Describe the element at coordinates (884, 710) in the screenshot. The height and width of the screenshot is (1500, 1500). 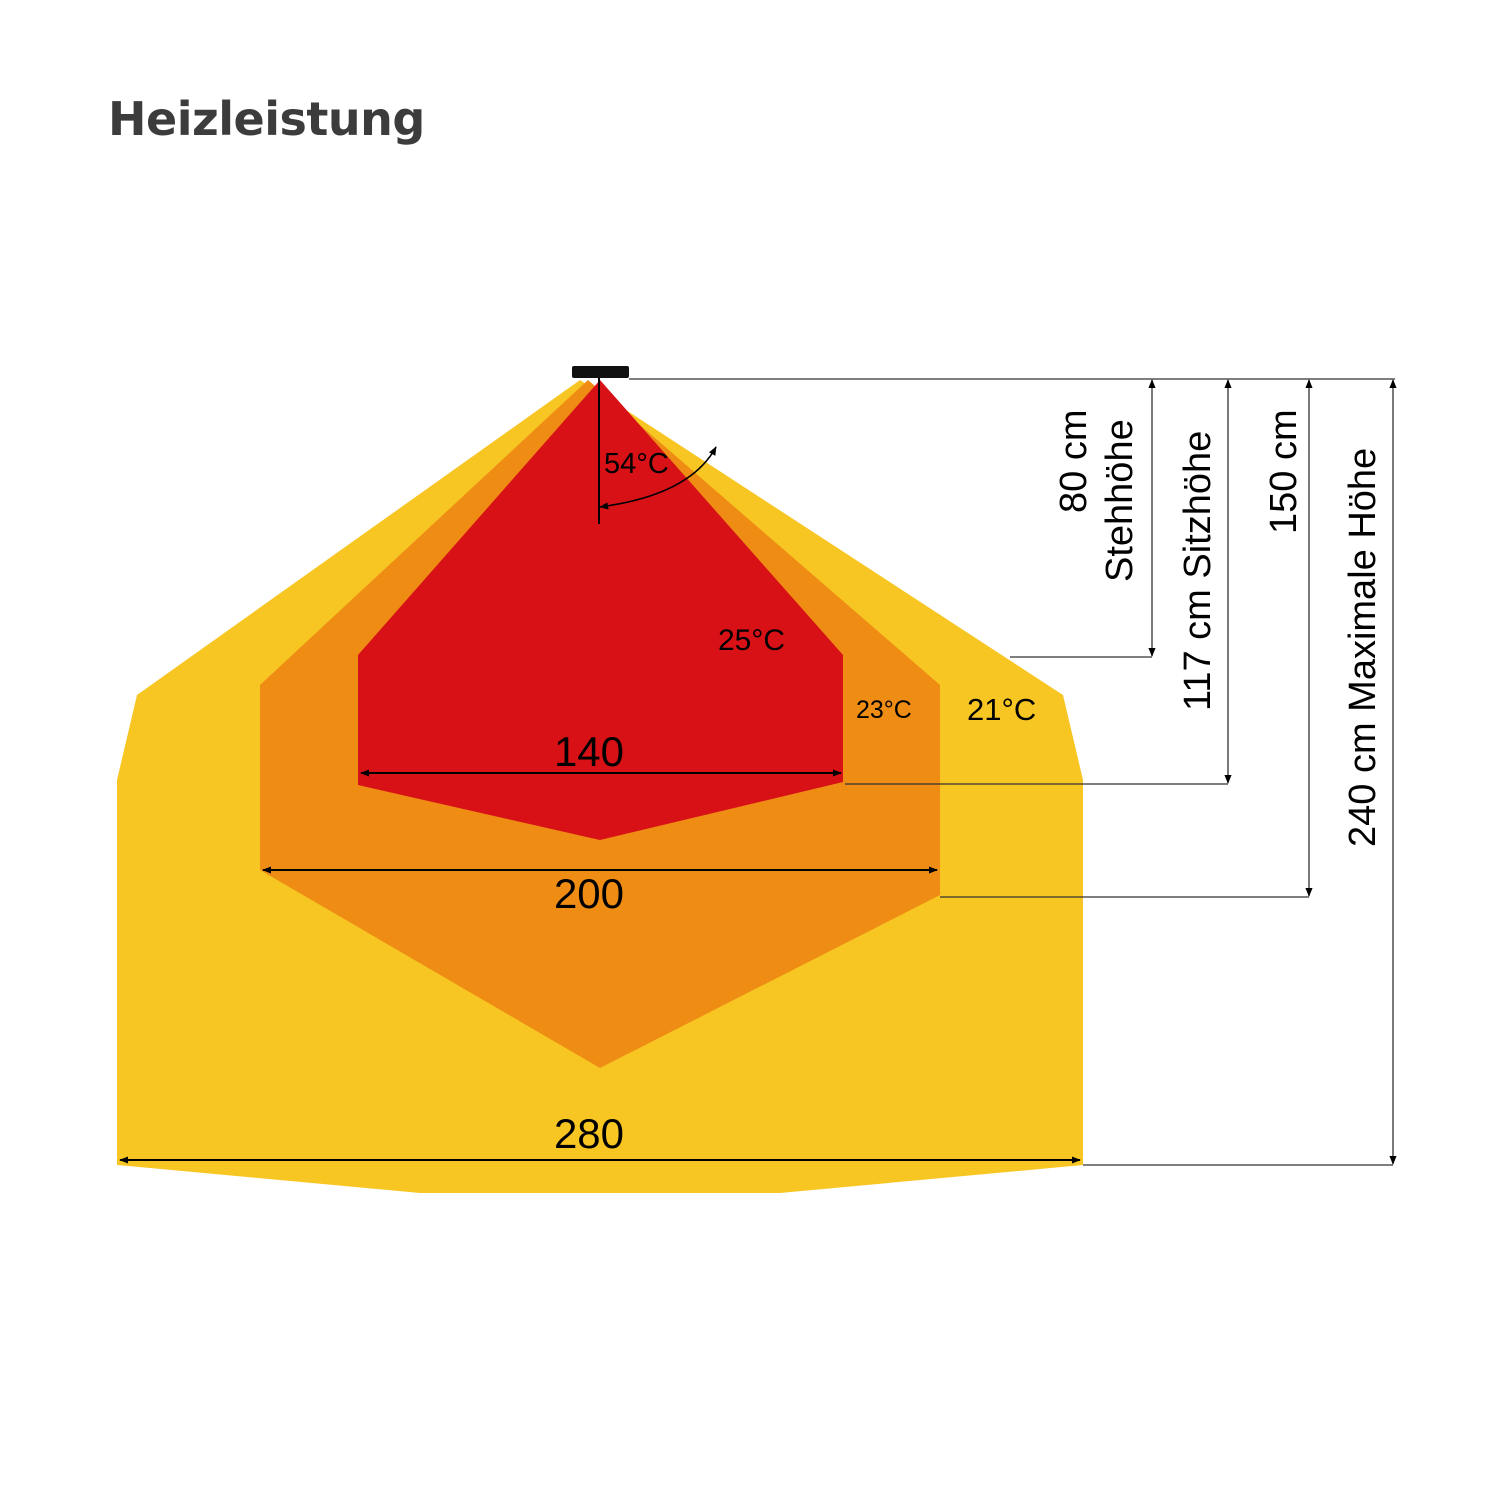
I see `temp-label-23: 23°C` at that location.